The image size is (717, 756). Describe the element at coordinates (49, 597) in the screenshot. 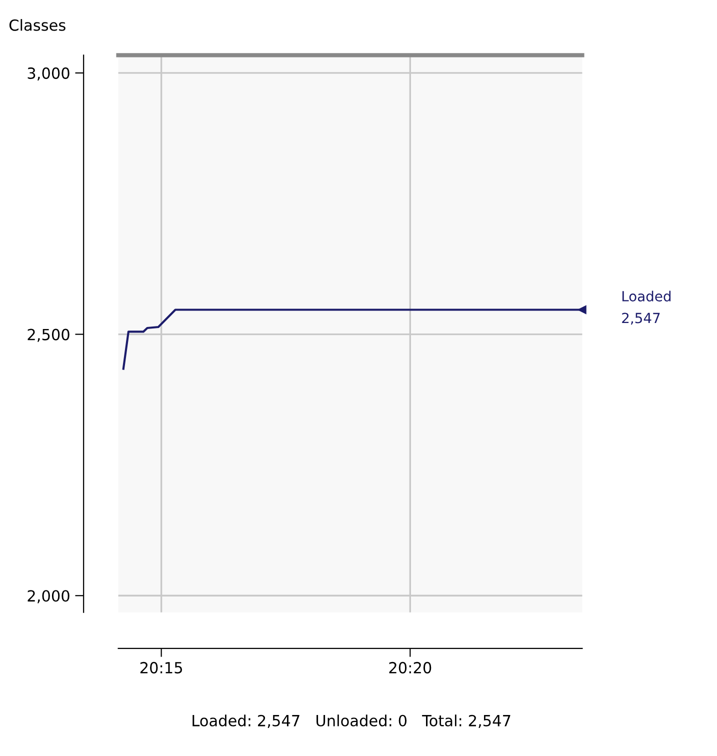

I see `y-tick-label: 2,000` at that location.